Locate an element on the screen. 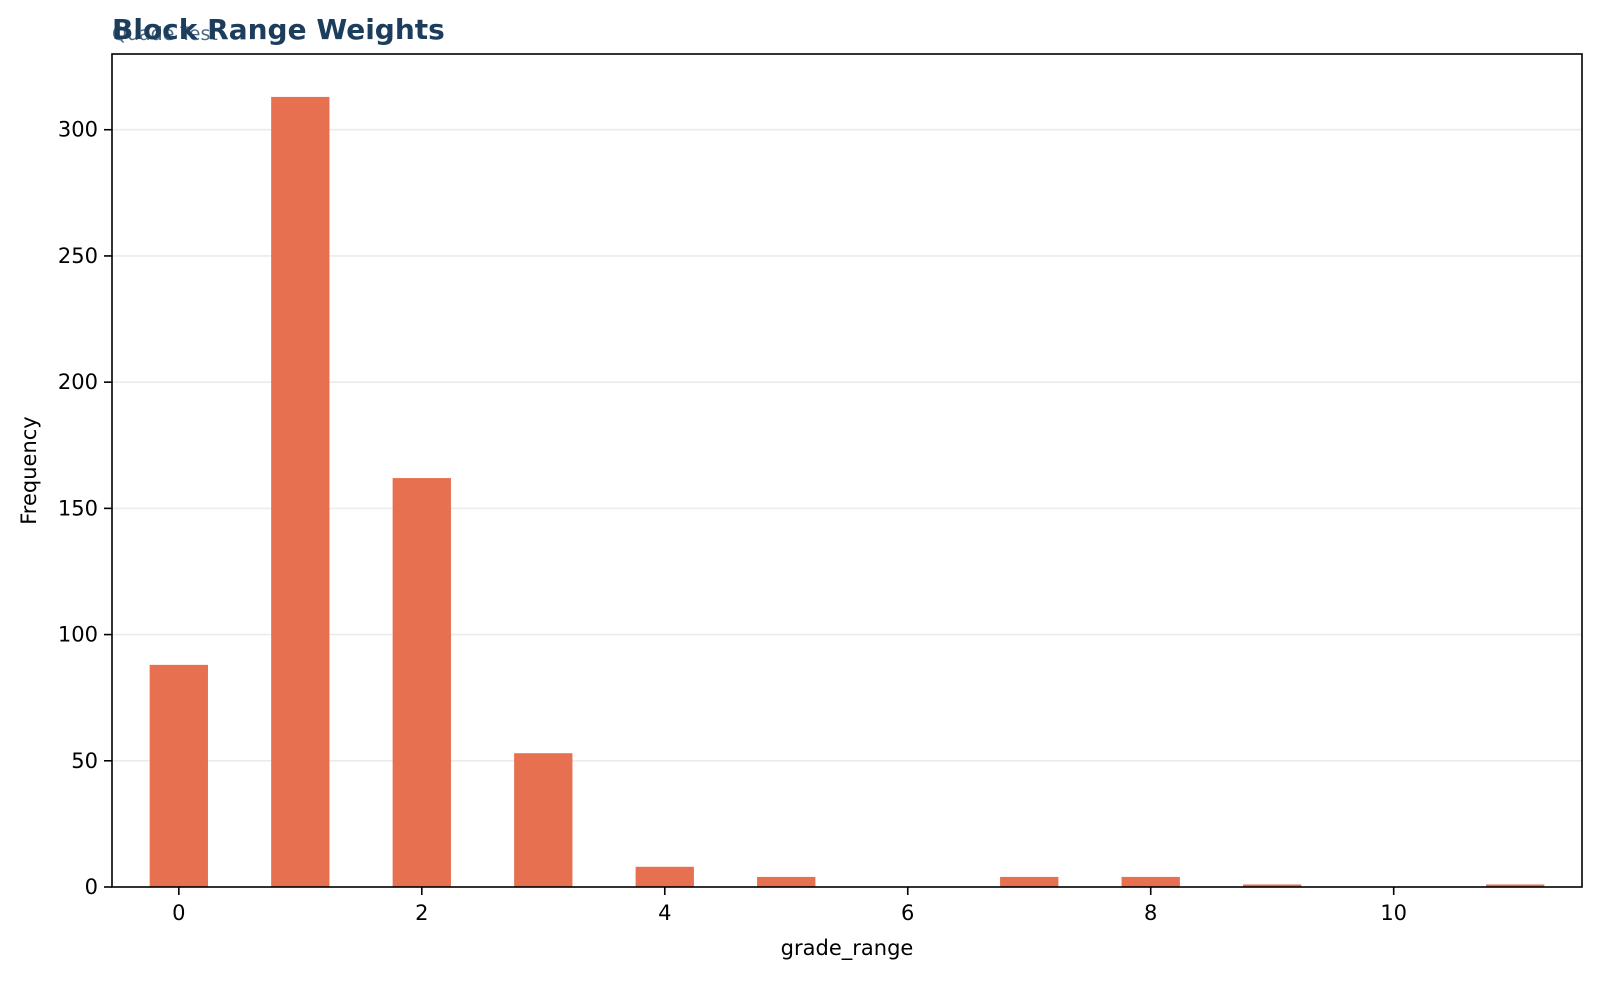 The width and height of the screenshot is (1600, 982). y-tick-label-250: 250 is located at coordinates (78, 256).